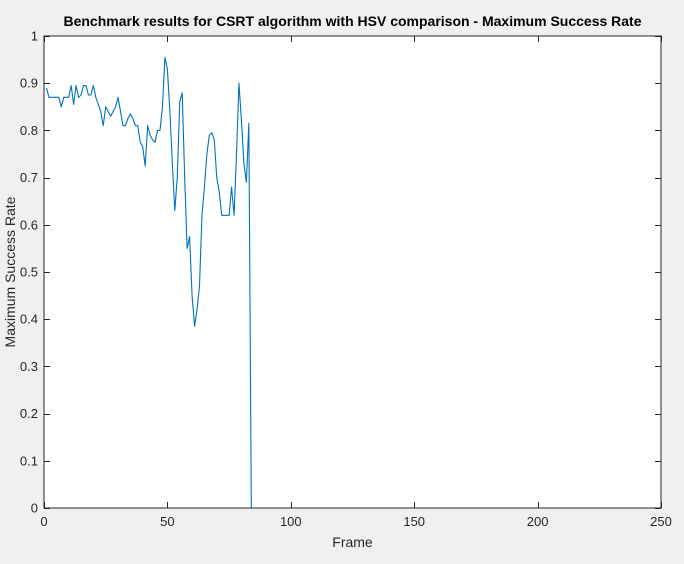  Describe the element at coordinates (291, 521) in the screenshot. I see `x-tick-label: 100` at that location.